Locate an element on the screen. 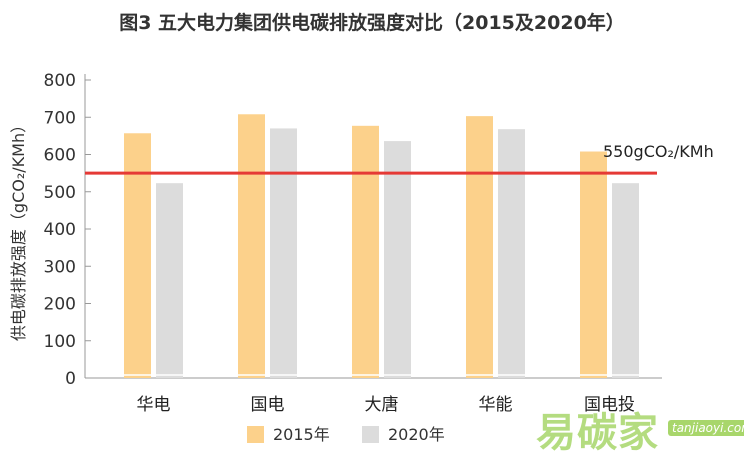  x-tick-label: 国电 is located at coordinates (268, 405).